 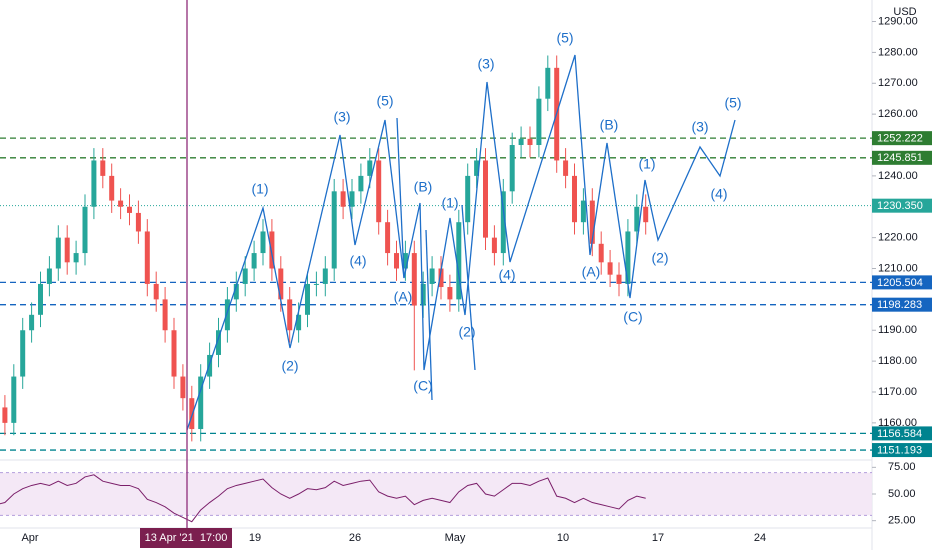 What do you see at coordinates (900, 158) in the screenshot?
I see `price-label: 1245.851` at bounding box center [900, 158].